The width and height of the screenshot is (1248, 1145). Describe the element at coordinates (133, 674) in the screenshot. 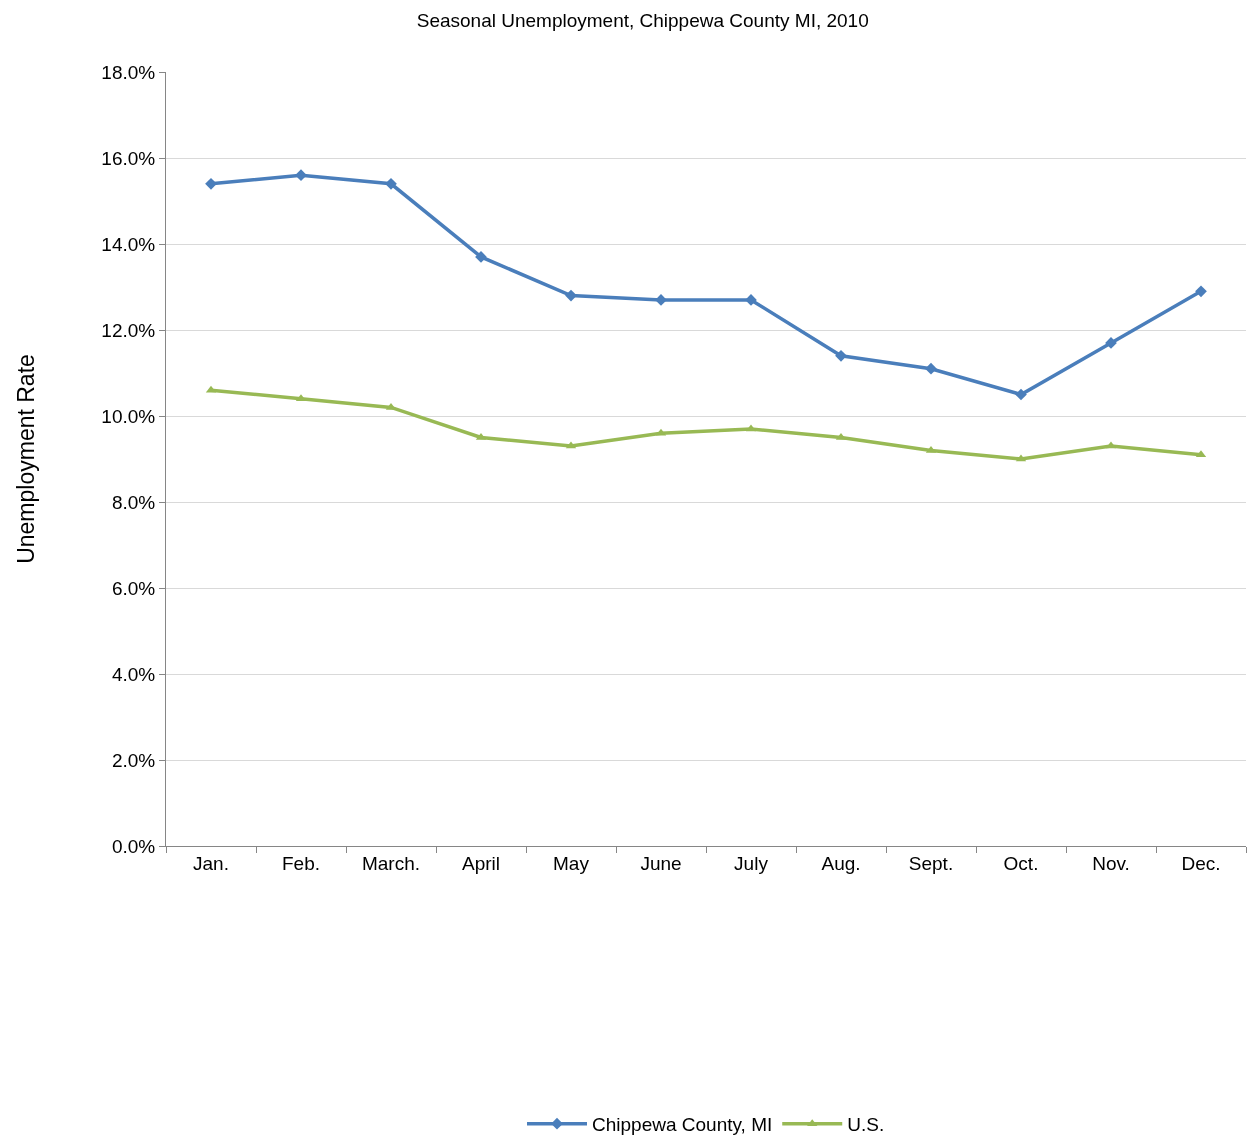

I see `y-tick-label: 4.0%` at that location.